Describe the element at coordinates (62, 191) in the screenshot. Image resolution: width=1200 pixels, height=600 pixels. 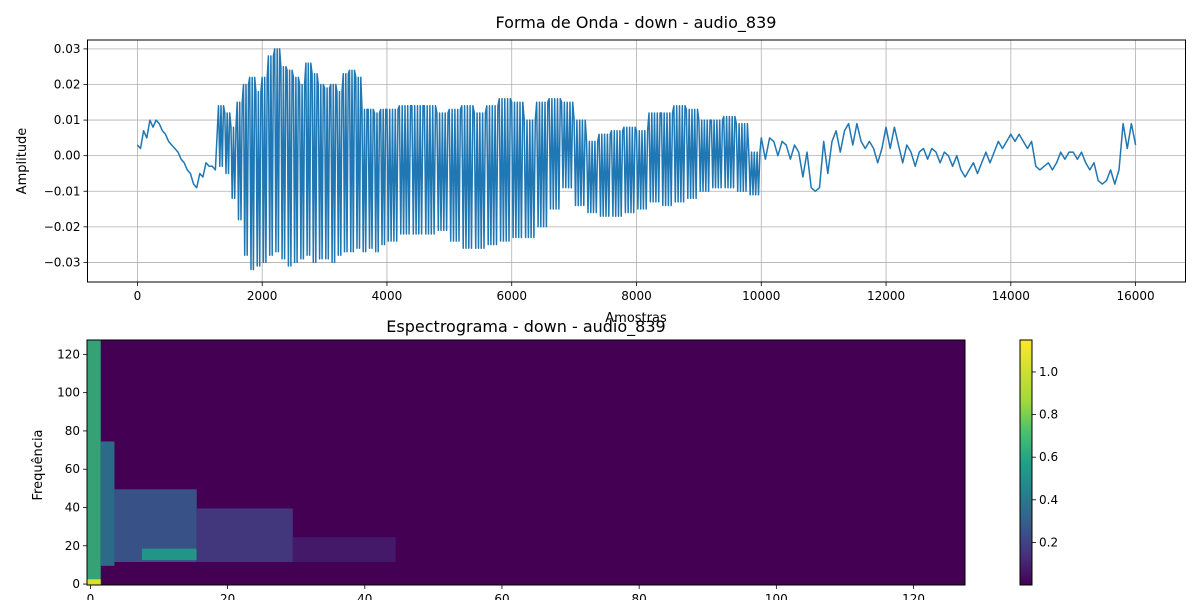
I see `waveform-y-tick-label: −0.01` at that location.